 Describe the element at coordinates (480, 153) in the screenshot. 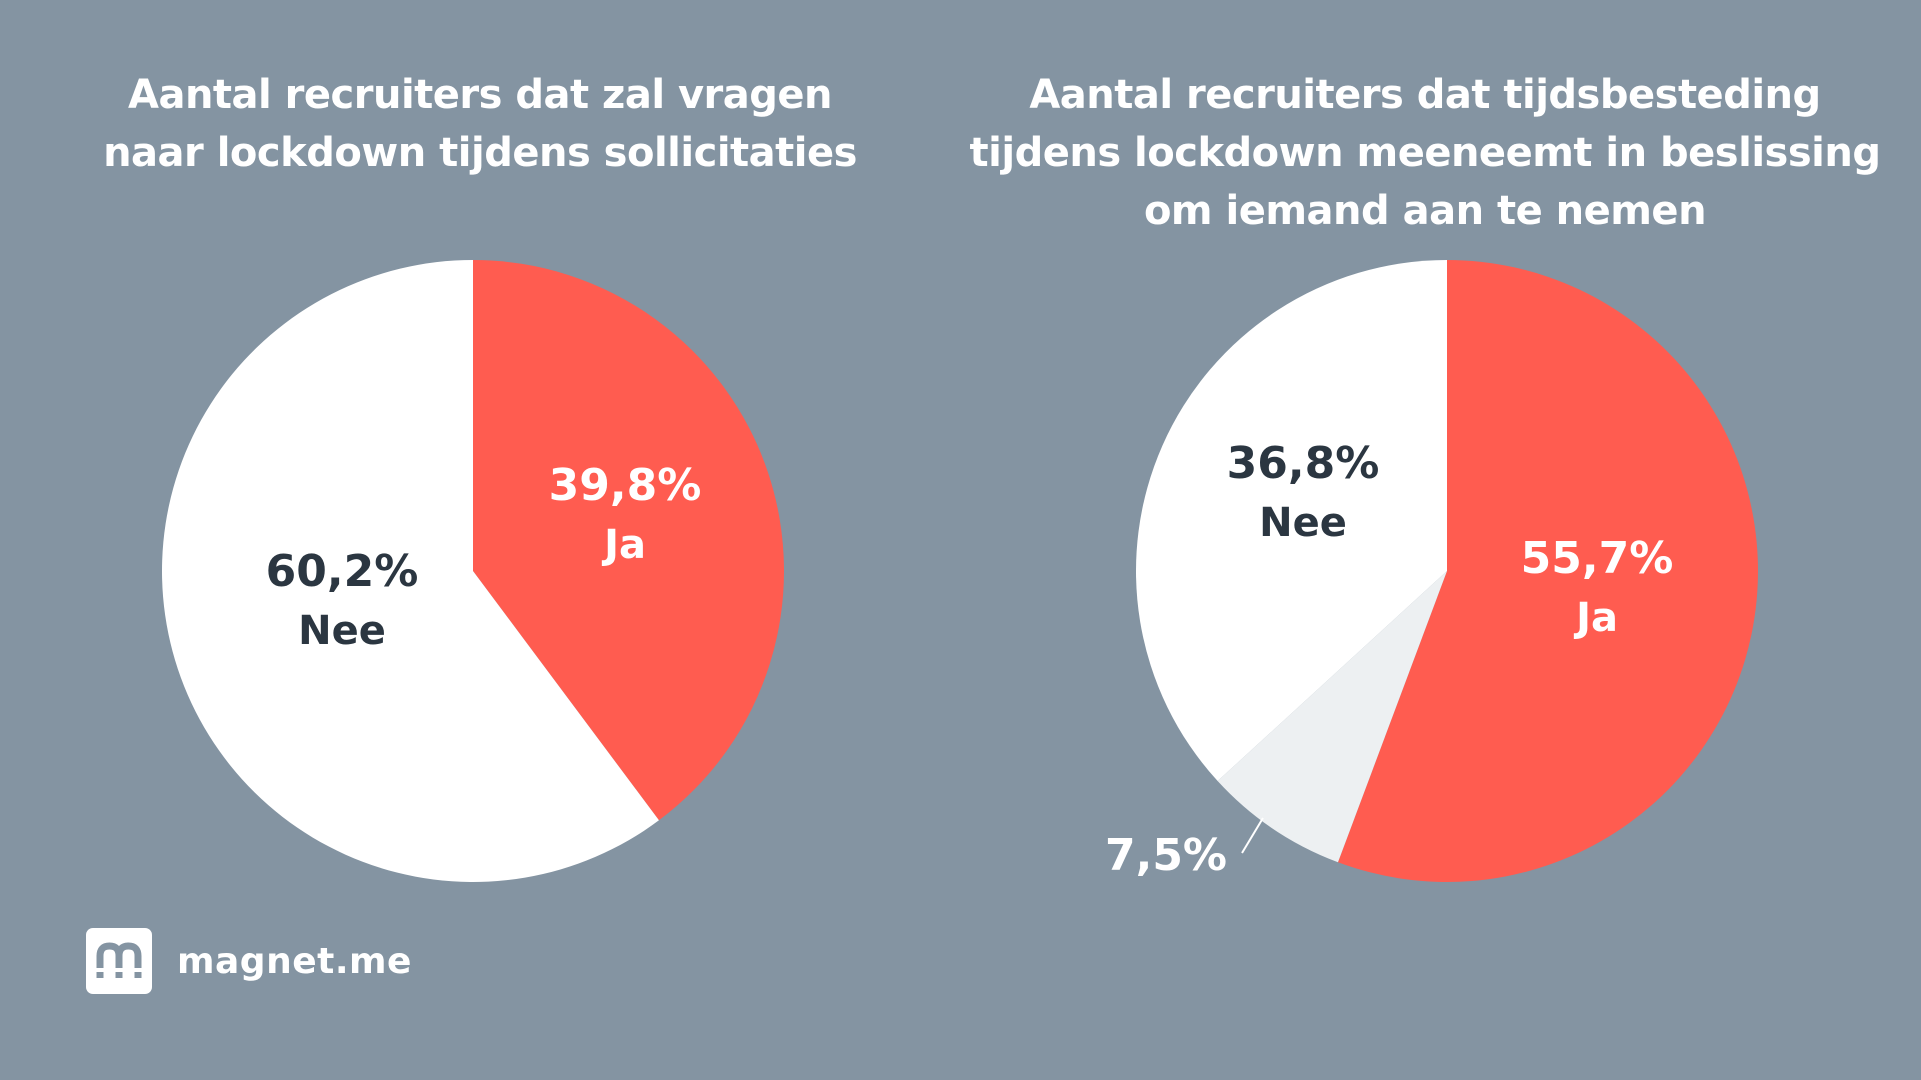

I see `title-line: naar lockdown tijdens sollicitaties` at that location.